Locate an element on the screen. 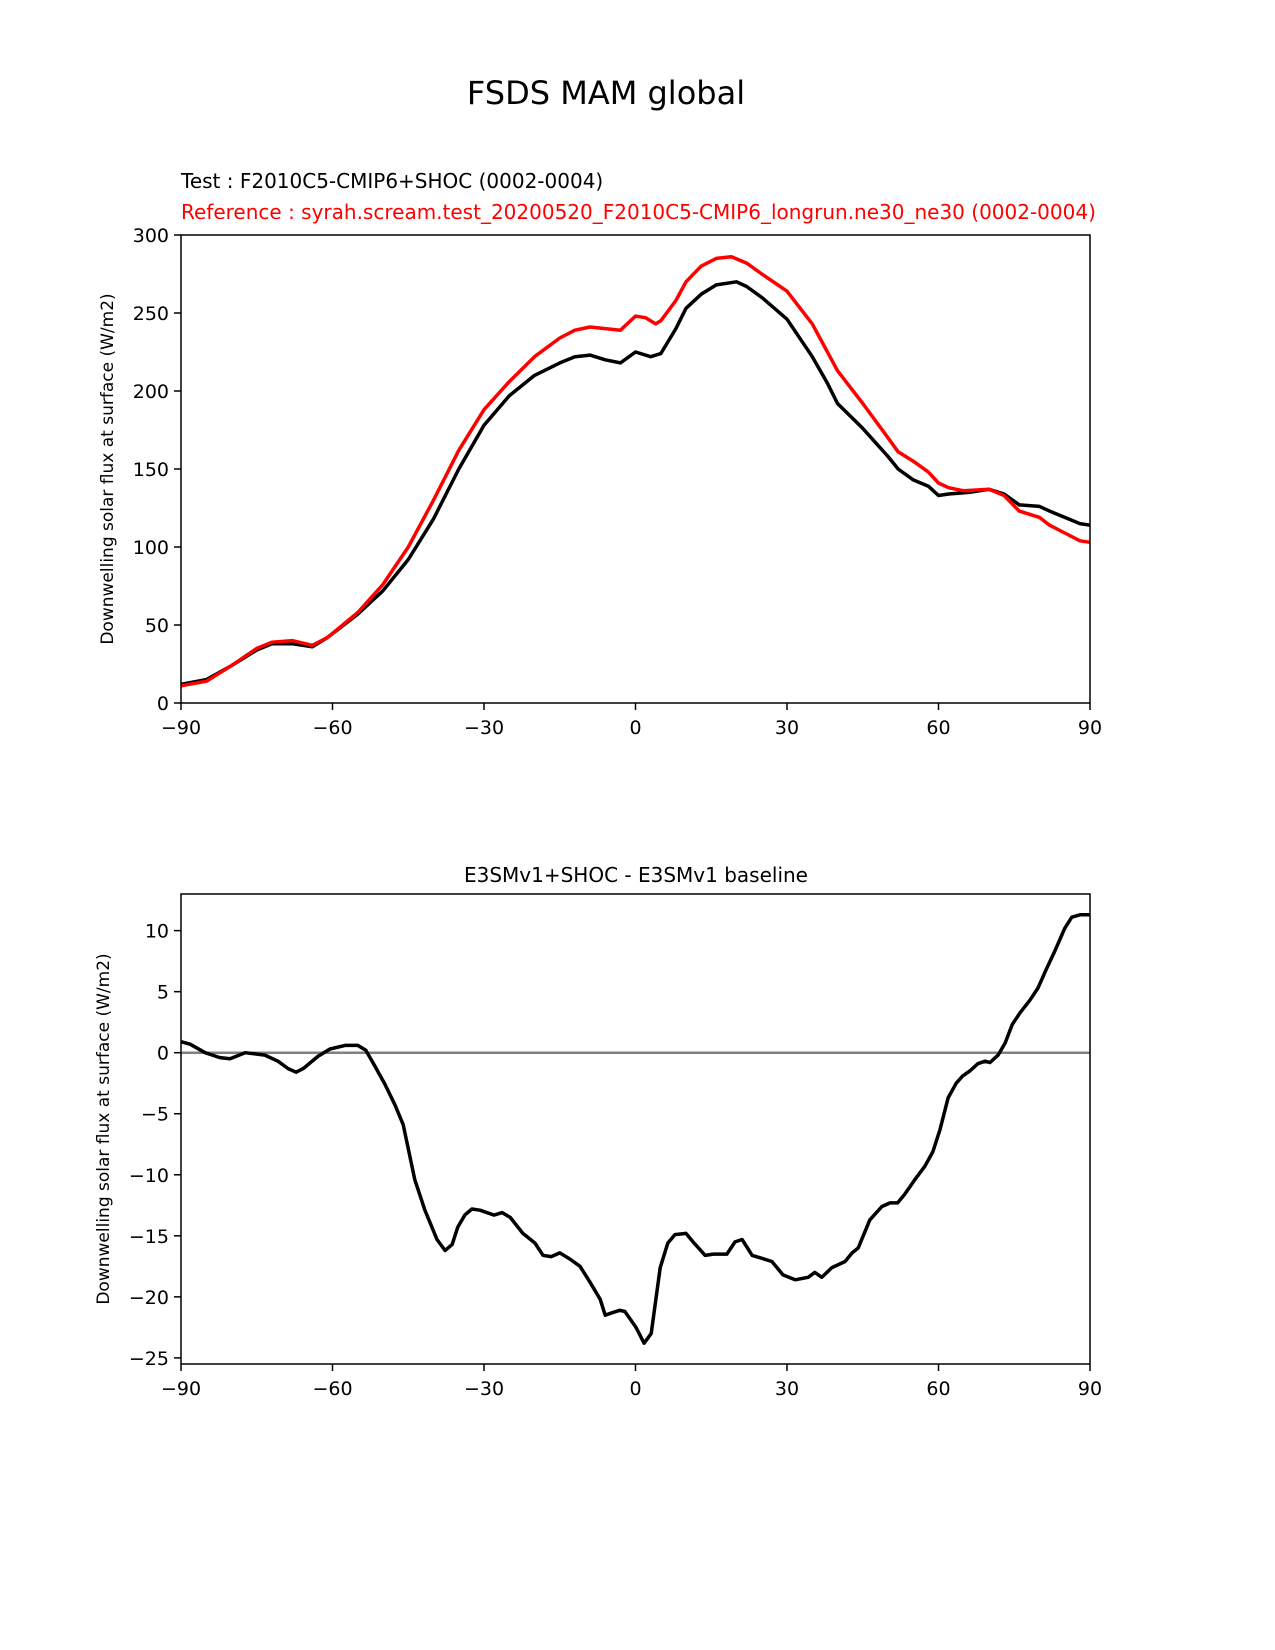 This screenshot has width=1275, height=1650. y-tick-label: −10 is located at coordinates (149, 1176).